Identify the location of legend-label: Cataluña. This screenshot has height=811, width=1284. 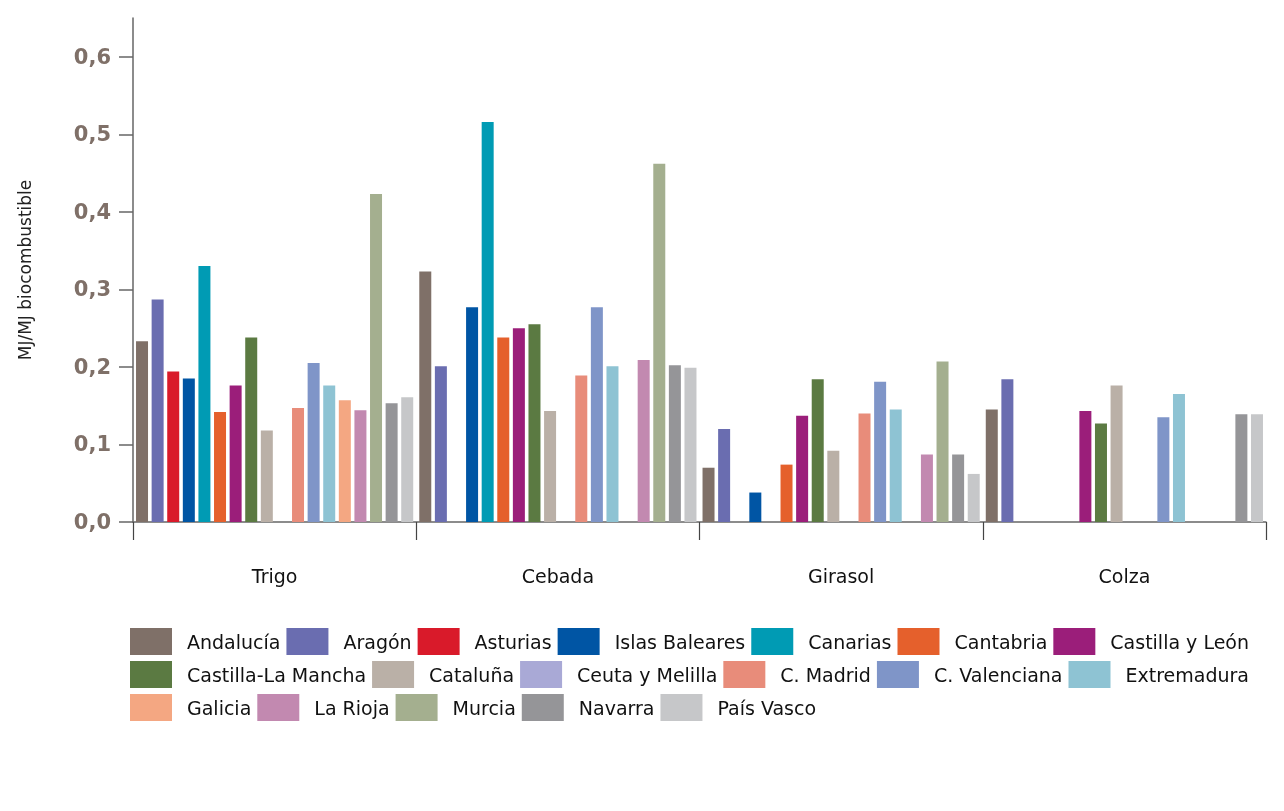
(472, 674).